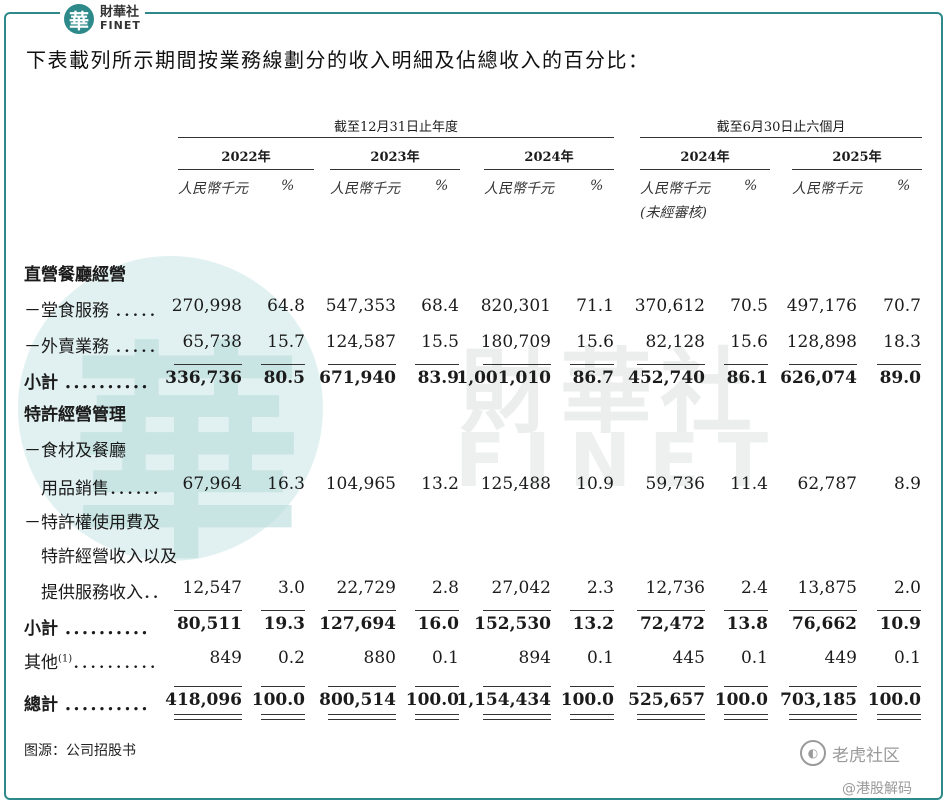 The height and width of the screenshot is (809, 947). I want to click on amount-cell: 76,662, so click(824, 624).